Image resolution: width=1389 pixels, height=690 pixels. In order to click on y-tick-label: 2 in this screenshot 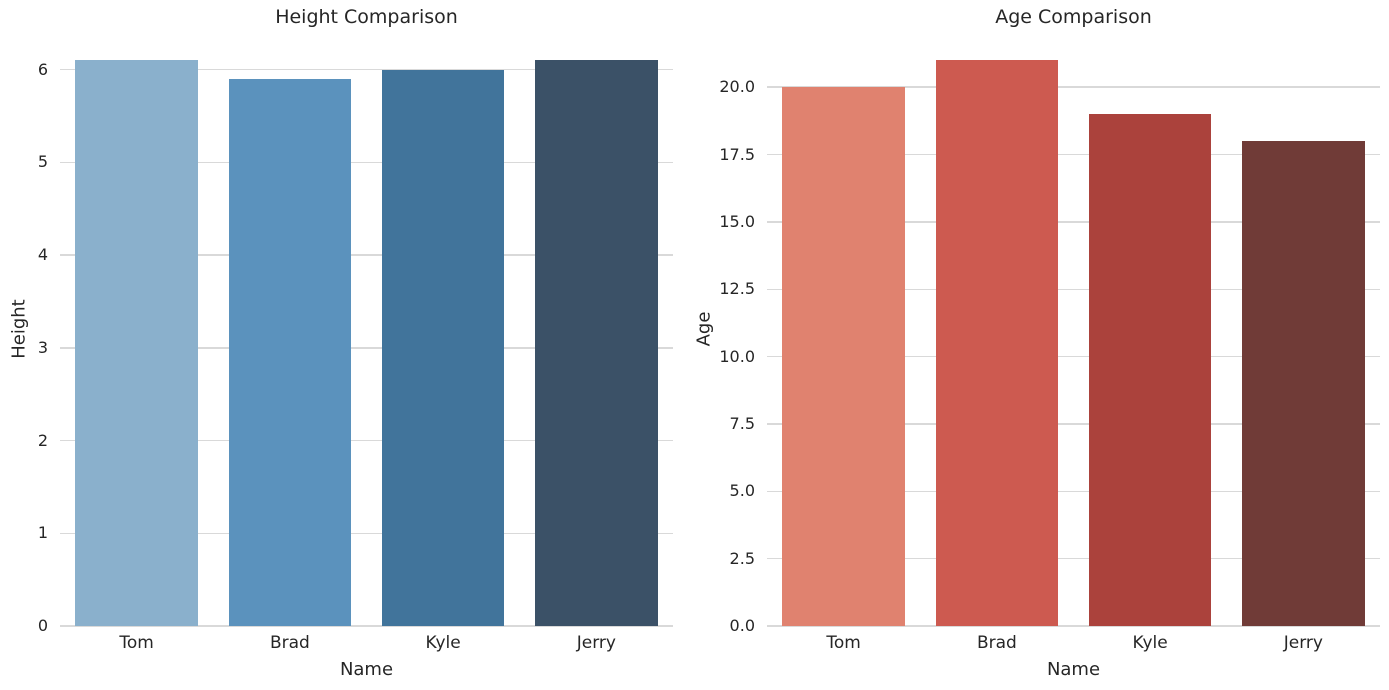, I will do `click(42, 440)`.